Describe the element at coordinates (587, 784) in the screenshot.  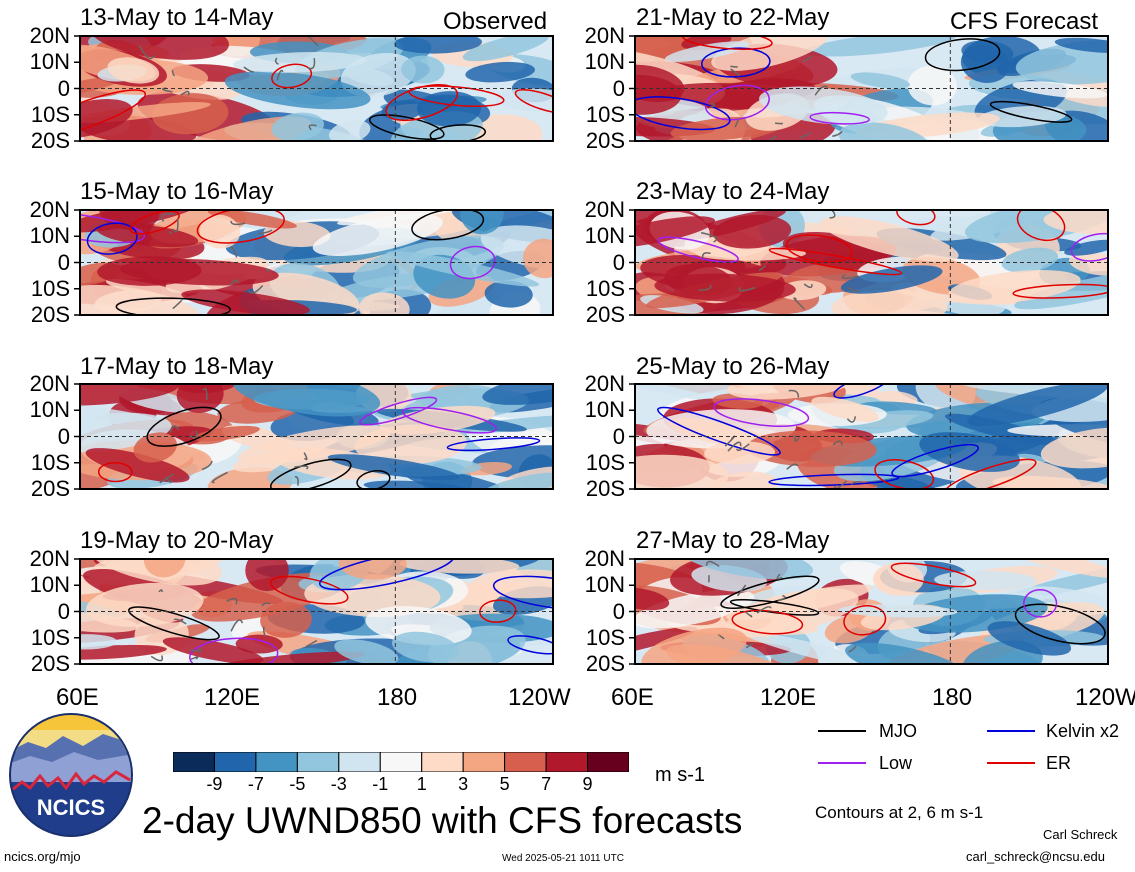
I see `colorbar-label: 9` at that location.